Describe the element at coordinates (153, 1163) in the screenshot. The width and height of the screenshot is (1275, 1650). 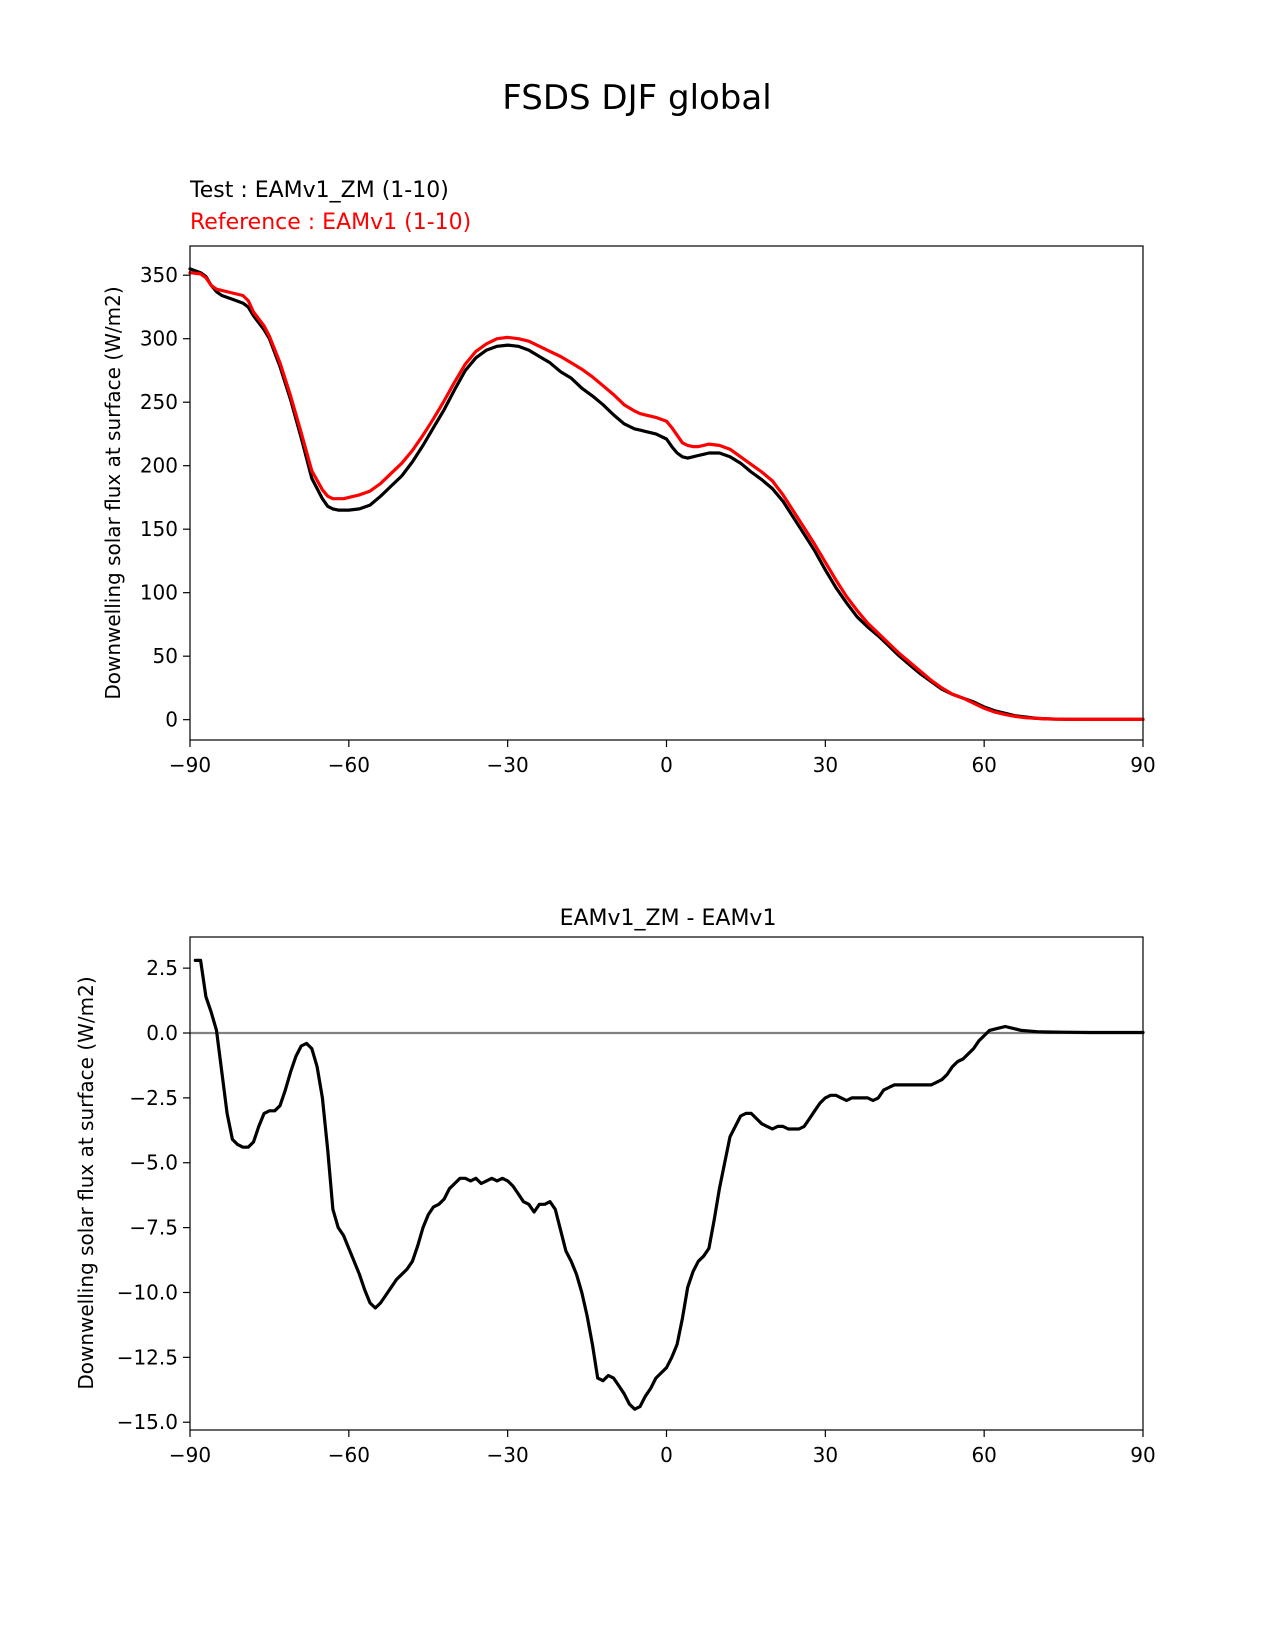
I see `y-tick-label: −5.0` at that location.